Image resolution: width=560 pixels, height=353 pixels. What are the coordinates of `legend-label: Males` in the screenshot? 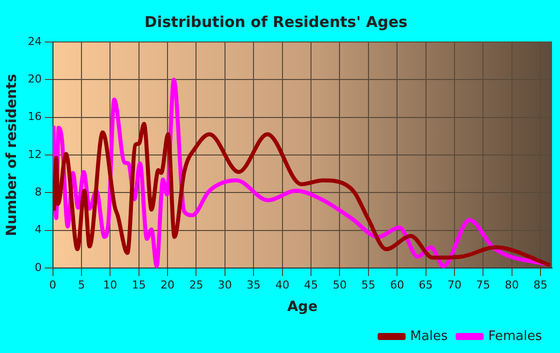 It's located at (429, 336).